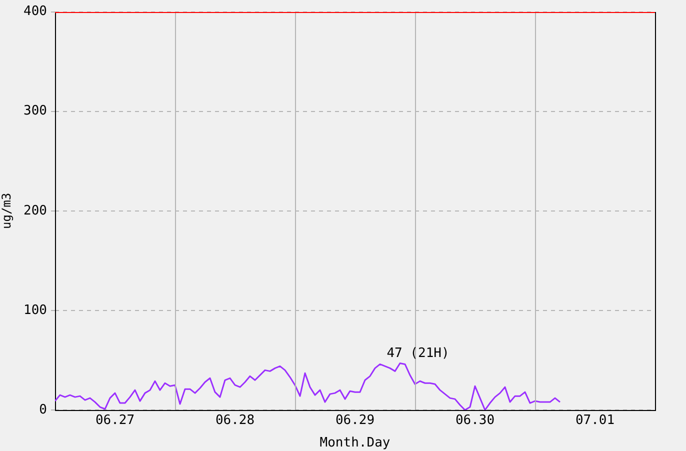 This screenshot has height=451, width=686. I want to click on x-tick-label: 06.27, so click(115, 420).